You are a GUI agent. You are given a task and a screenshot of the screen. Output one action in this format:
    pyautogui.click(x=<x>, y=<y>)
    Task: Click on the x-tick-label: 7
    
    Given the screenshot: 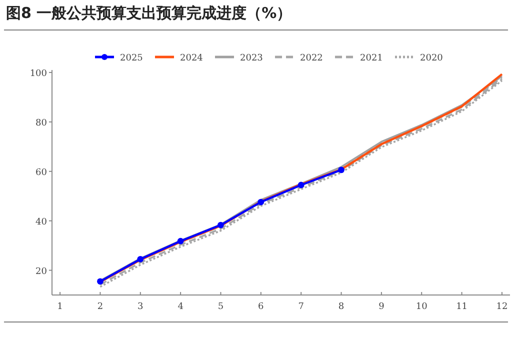 What is the action you would take?
    pyautogui.click(x=301, y=307)
    